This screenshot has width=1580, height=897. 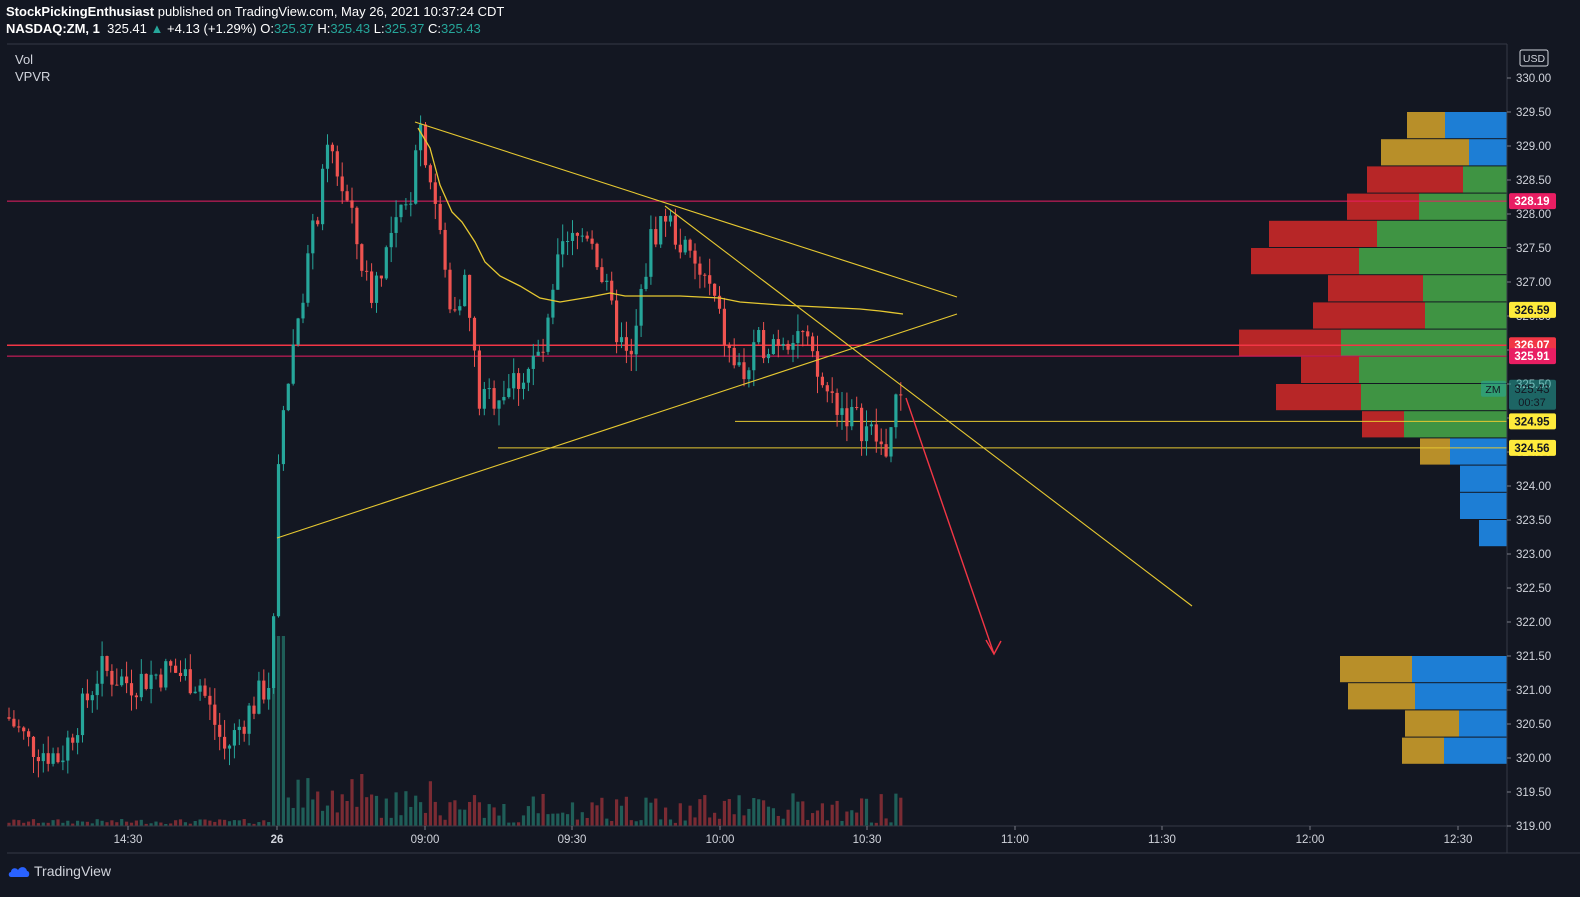 What do you see at coordinates (24, 59) in the screenshot?
I see `indicator-vol: Vol` at bounding box center [24, 59].